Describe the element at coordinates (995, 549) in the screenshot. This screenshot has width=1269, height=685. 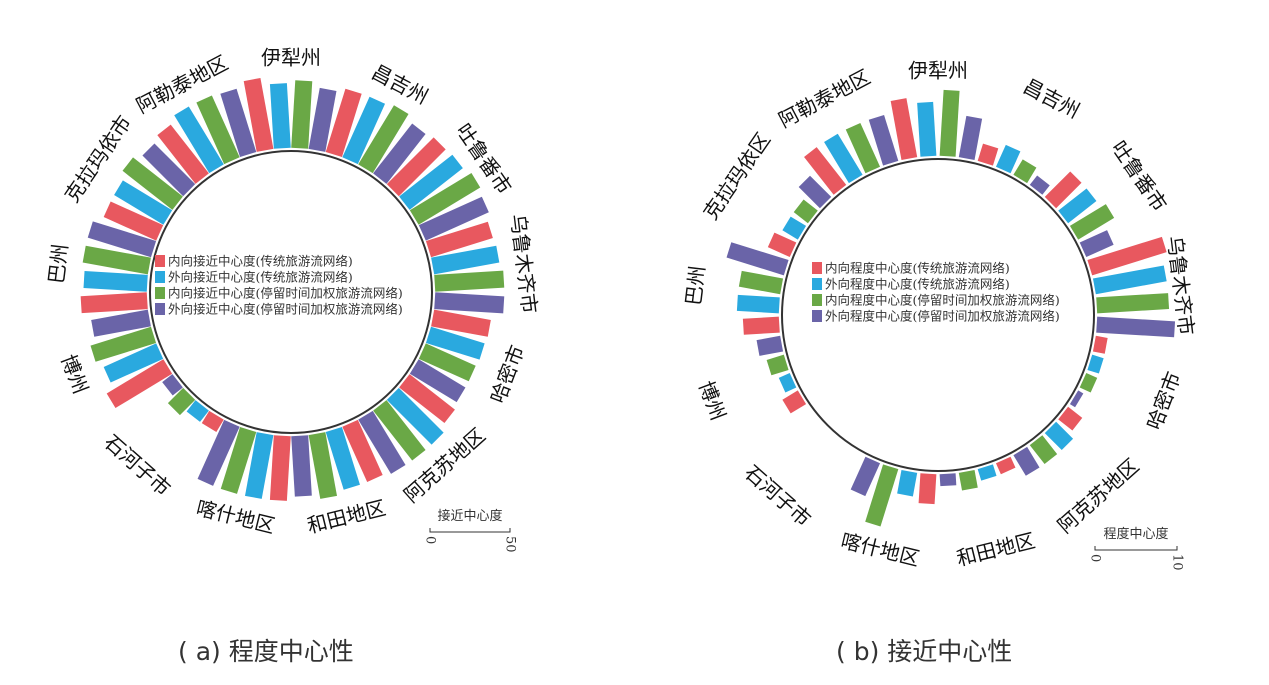
I see `category-label-1-6: 和田地区` at that location.